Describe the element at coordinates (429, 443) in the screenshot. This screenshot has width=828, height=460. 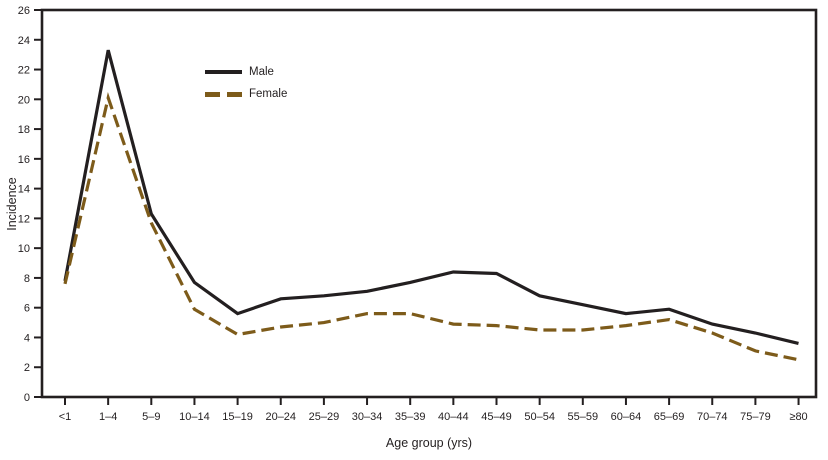
I see `x-axis-title: Age group (yrs)` at that location.